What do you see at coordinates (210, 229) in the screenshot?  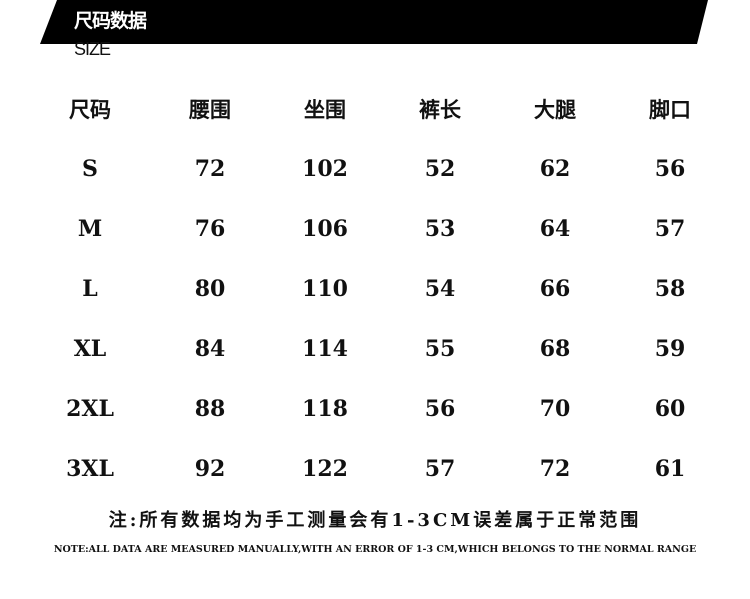 I see `table-cell: 76` at bounding box center [210, 229].